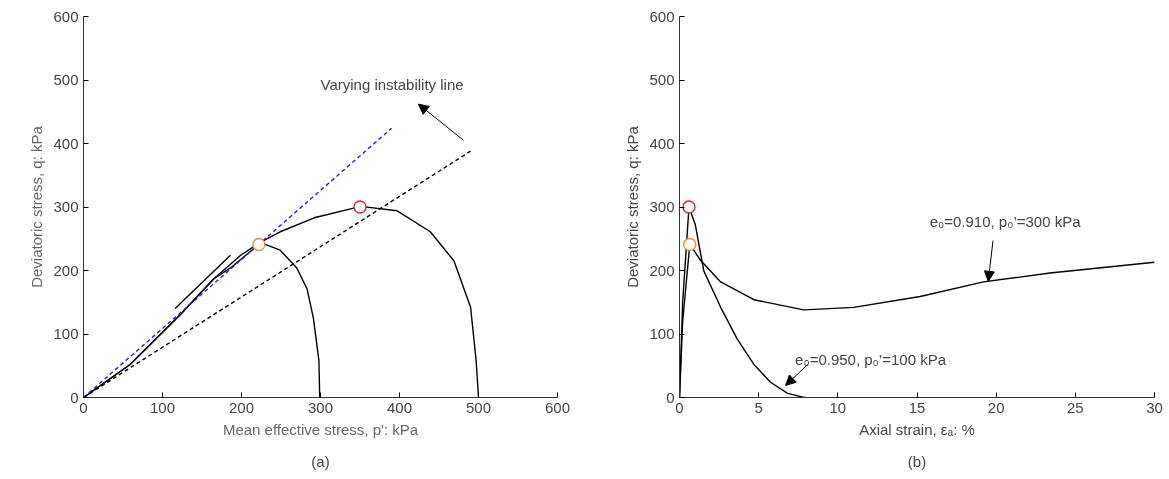  What do you see at coordinates (392, 84) in the screenshot?
I see `annotation: Varying instability line` at bounding box center [392, 84].